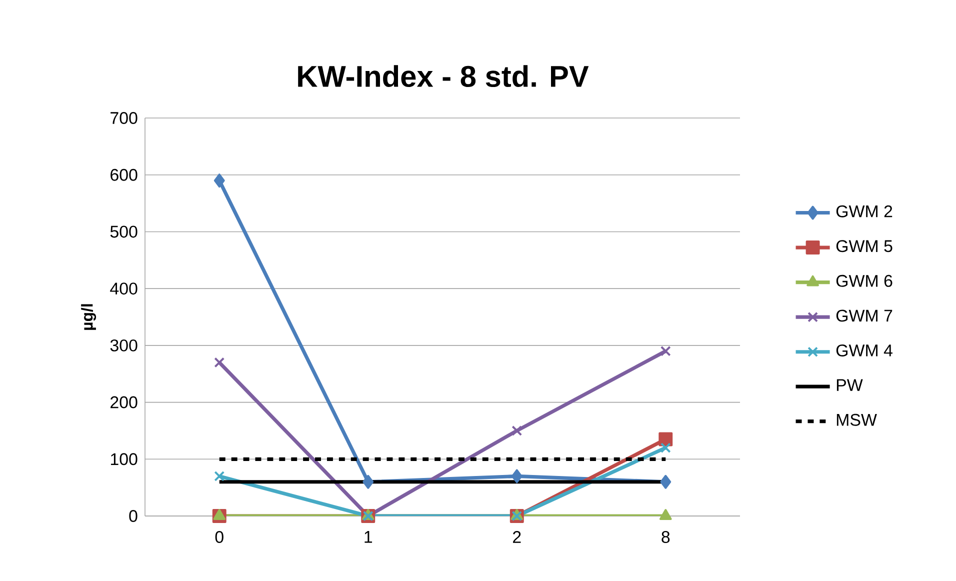 This screenshot has height=581, width=956. Describe the element at coordinates (124, 345) in the screenshot. I see `y-tick-label: 300` at that location.